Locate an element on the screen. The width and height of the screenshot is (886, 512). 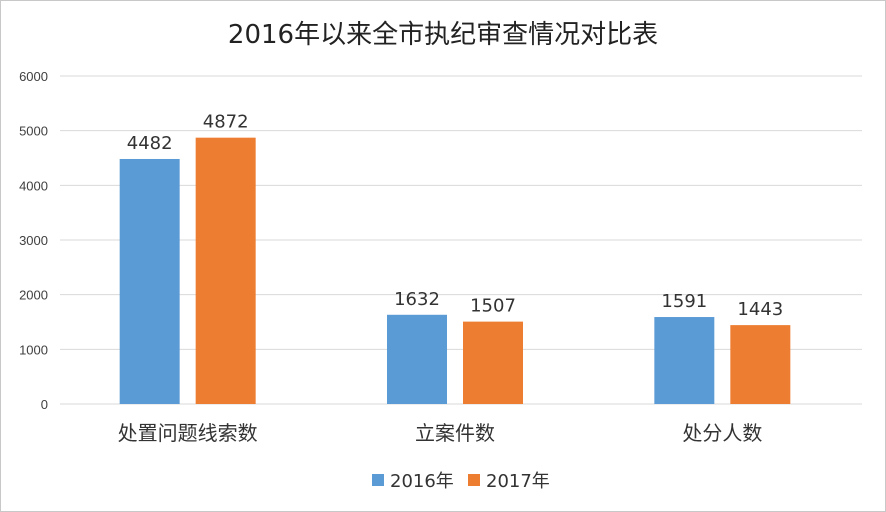
y-tick-label: 2000 is located at coordinates (33, 295).